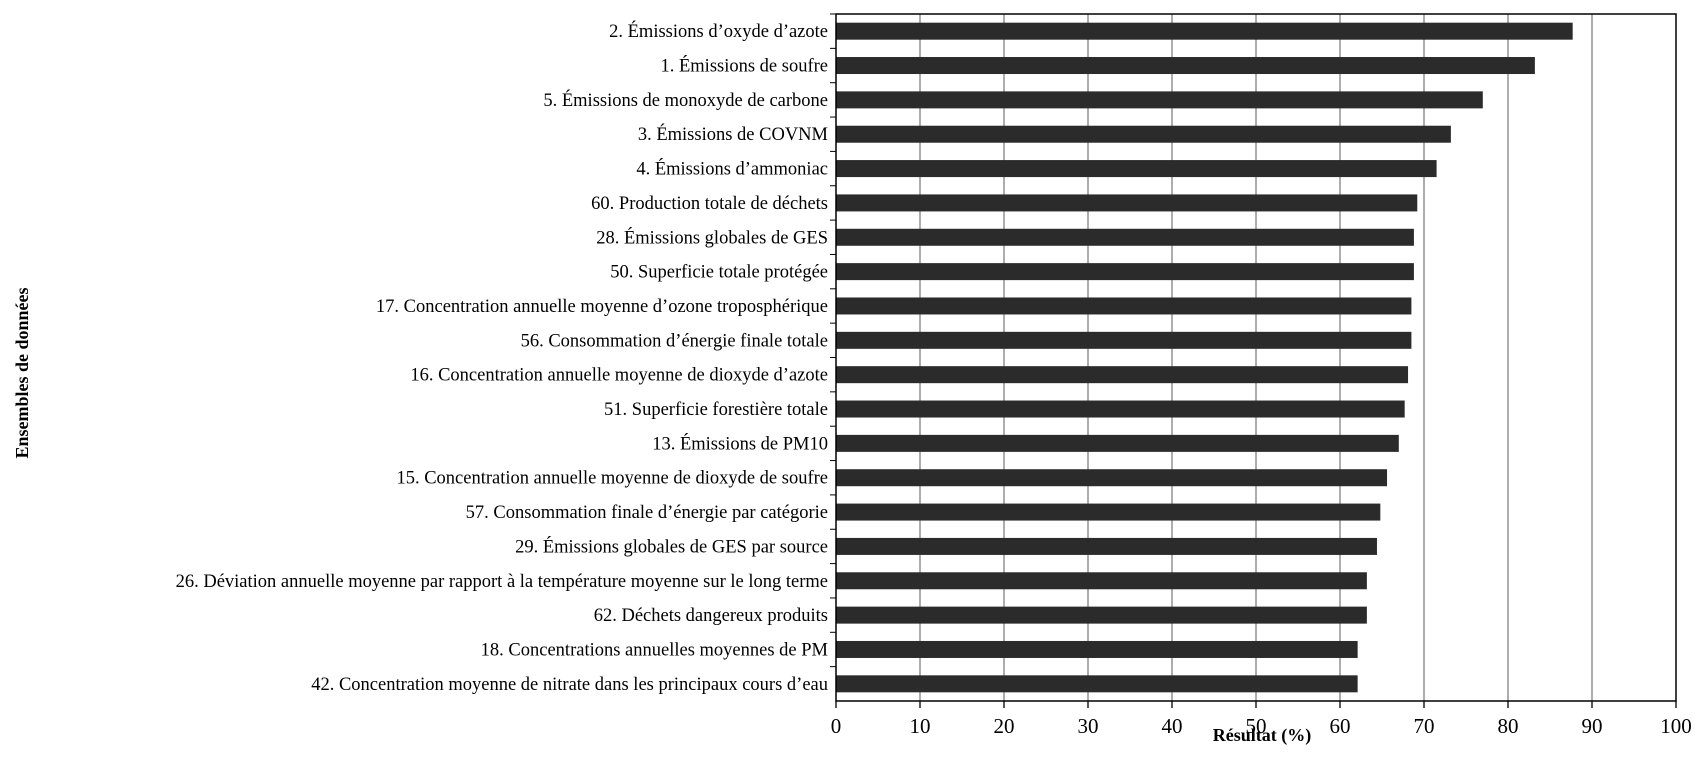 This screenshot has height=775, width=1698. I want to click on category-label: 56. Consommation d’énergie finale totale, so click(674, 341).